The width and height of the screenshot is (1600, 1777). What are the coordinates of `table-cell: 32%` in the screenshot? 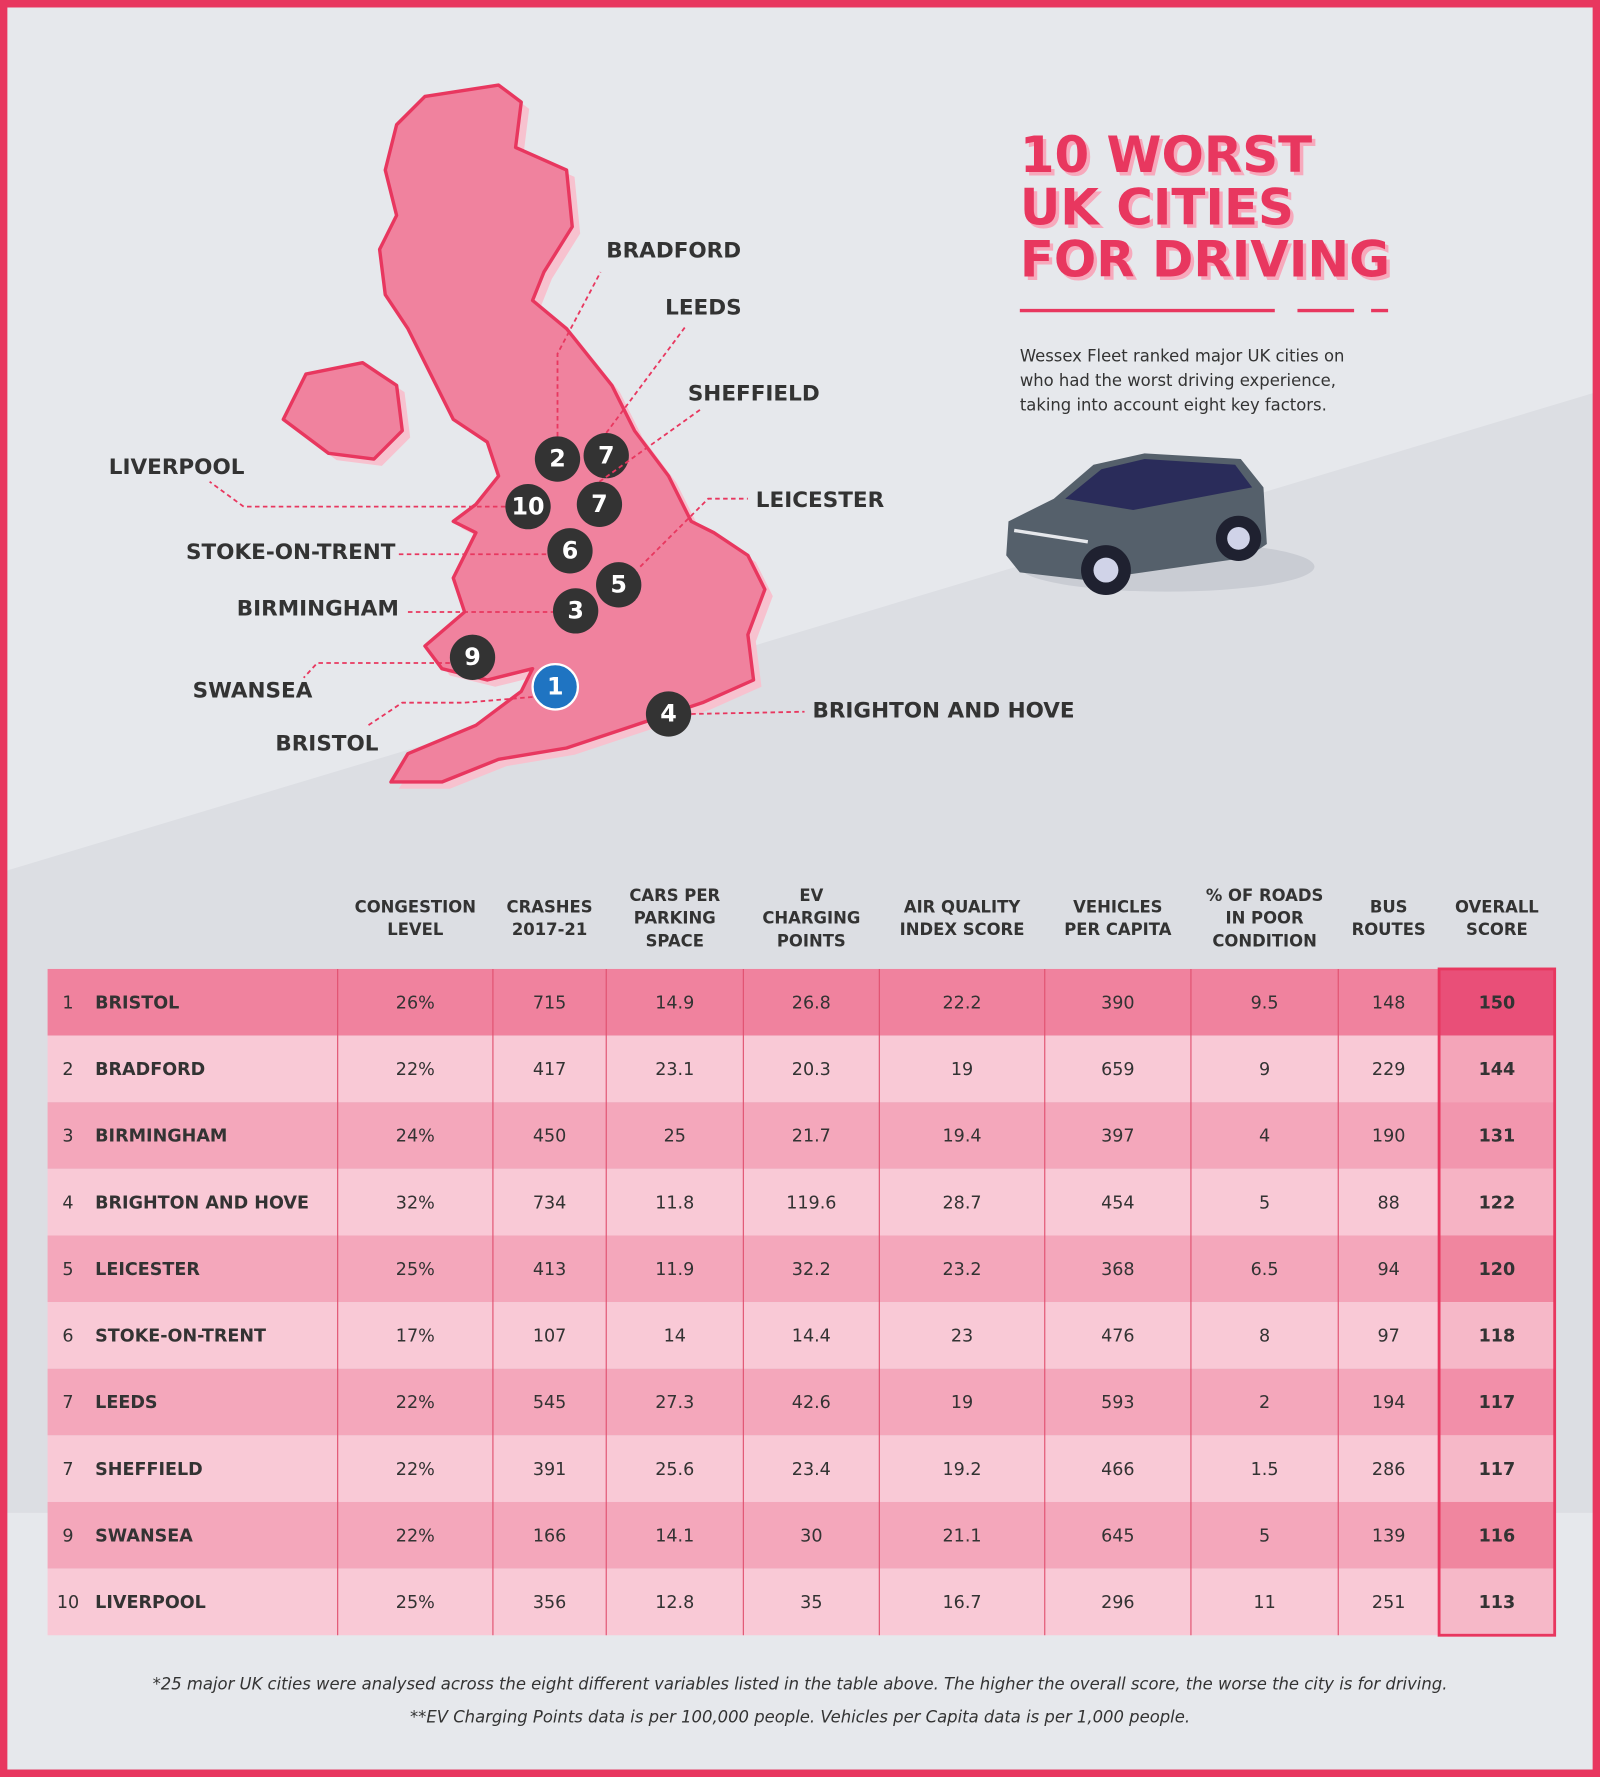 It's located at (415, 1203).